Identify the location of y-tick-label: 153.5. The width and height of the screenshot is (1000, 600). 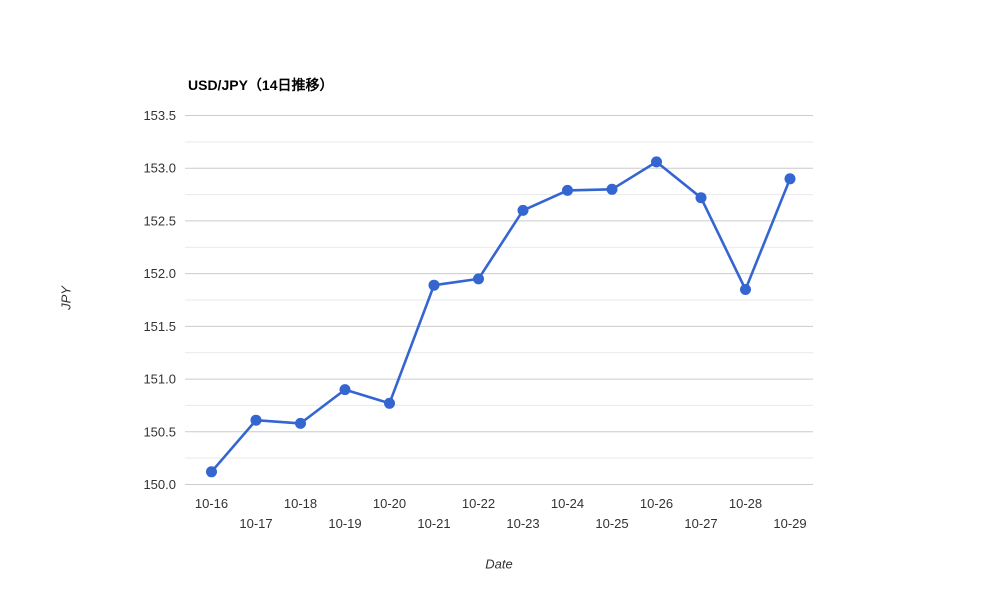
(159, 115).